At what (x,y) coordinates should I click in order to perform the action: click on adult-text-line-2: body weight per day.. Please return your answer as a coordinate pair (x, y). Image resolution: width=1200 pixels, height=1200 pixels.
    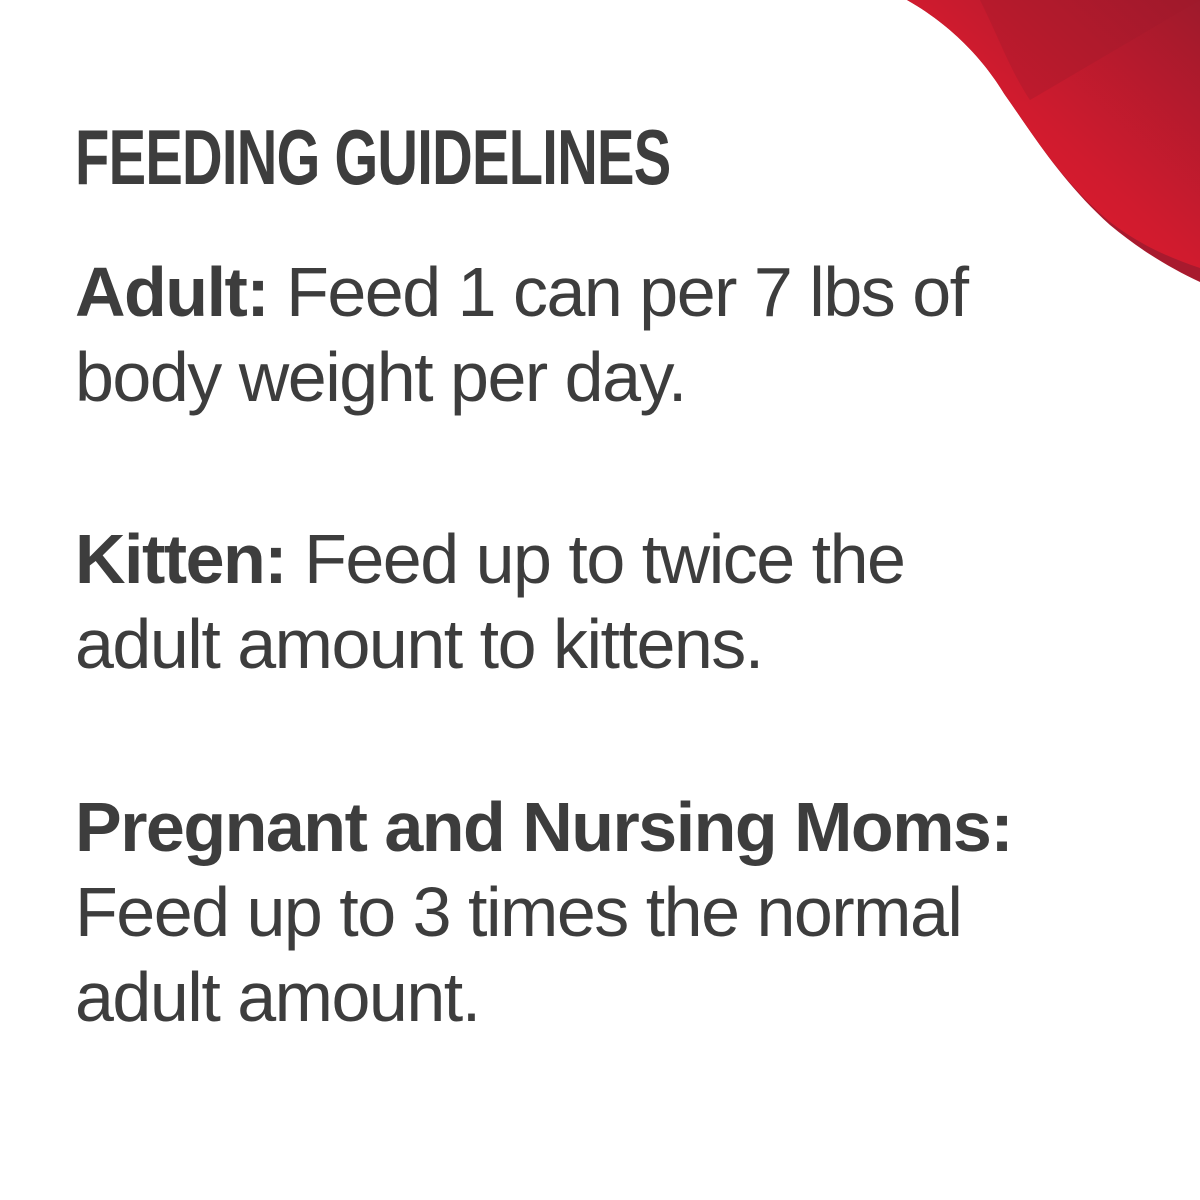
    Looking at the image, I should click on (381, 377).